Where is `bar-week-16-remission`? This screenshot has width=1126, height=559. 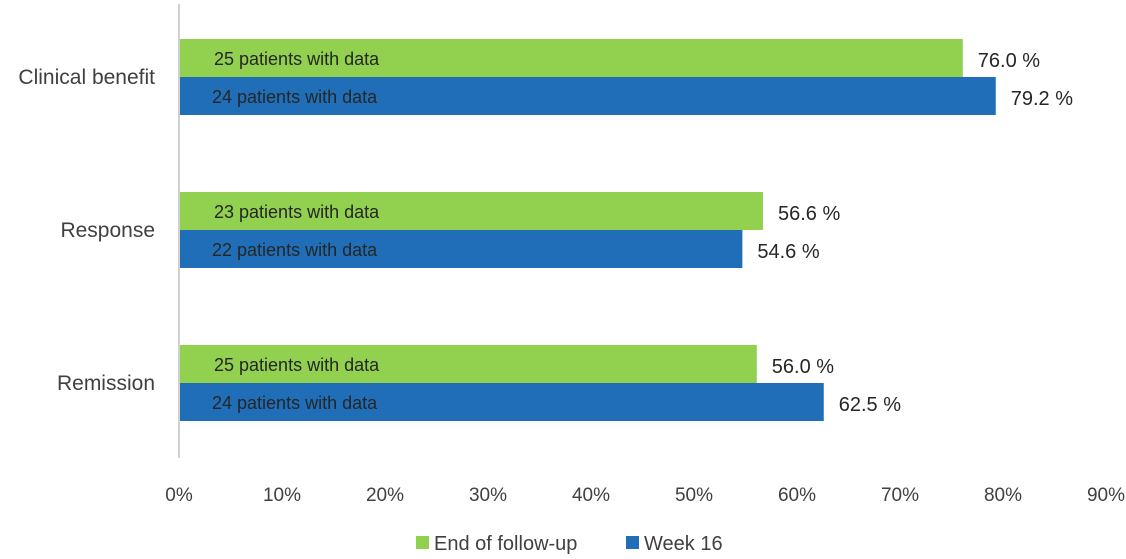
bar-week-16-remission is located at coordinates (502, 402).